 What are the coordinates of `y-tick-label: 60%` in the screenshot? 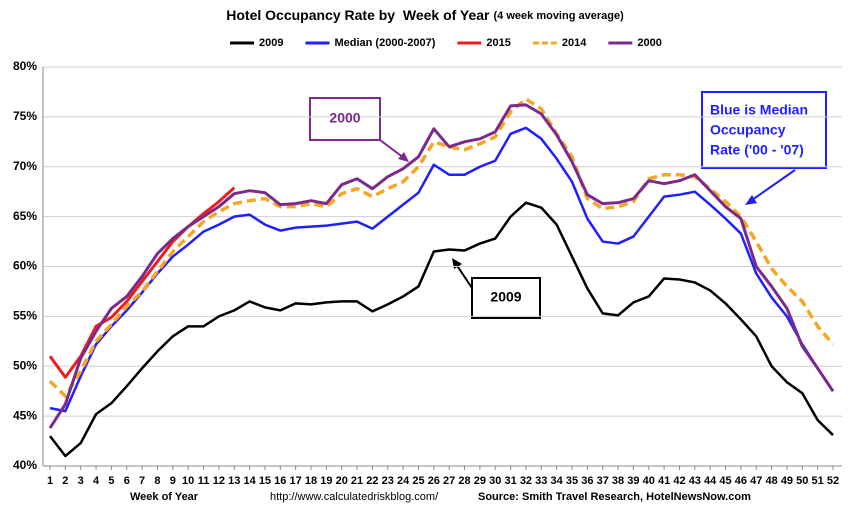 It's located at (25, 266).